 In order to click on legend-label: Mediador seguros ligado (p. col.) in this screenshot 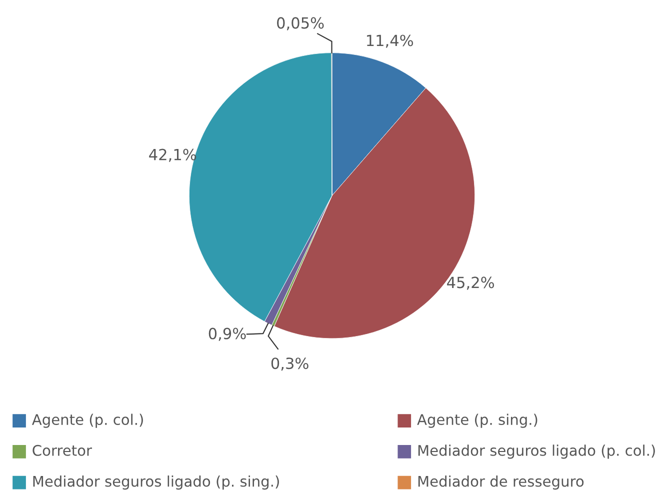, I will do `click(536, 451)`.